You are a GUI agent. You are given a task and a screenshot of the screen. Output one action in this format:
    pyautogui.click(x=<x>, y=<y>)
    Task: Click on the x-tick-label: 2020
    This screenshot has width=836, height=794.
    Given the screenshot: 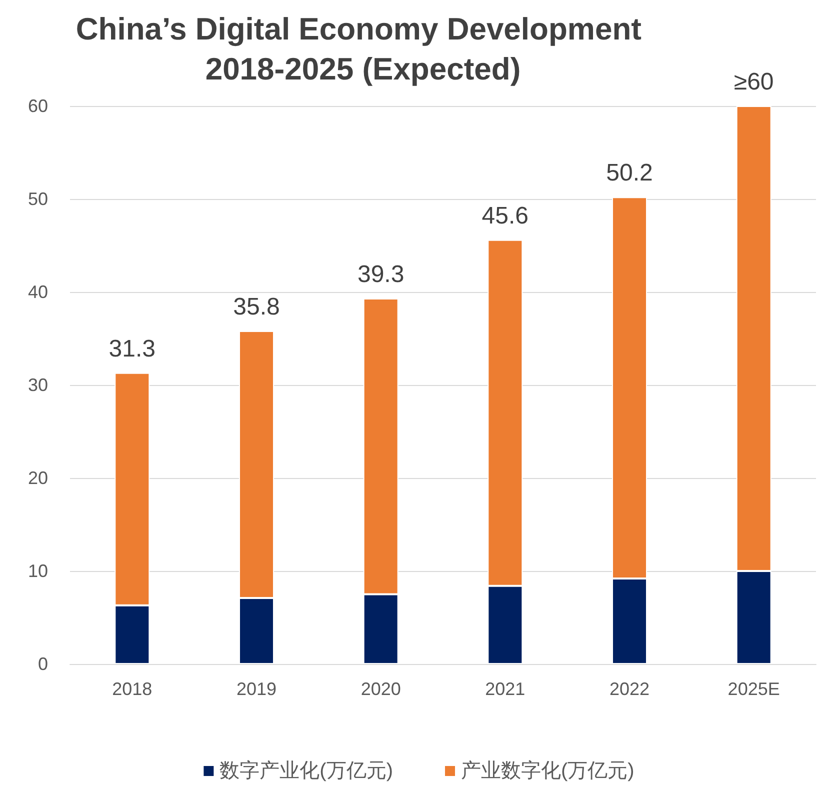 What is the action you would take?
    pyautogui.click(x=380, y=689)
    